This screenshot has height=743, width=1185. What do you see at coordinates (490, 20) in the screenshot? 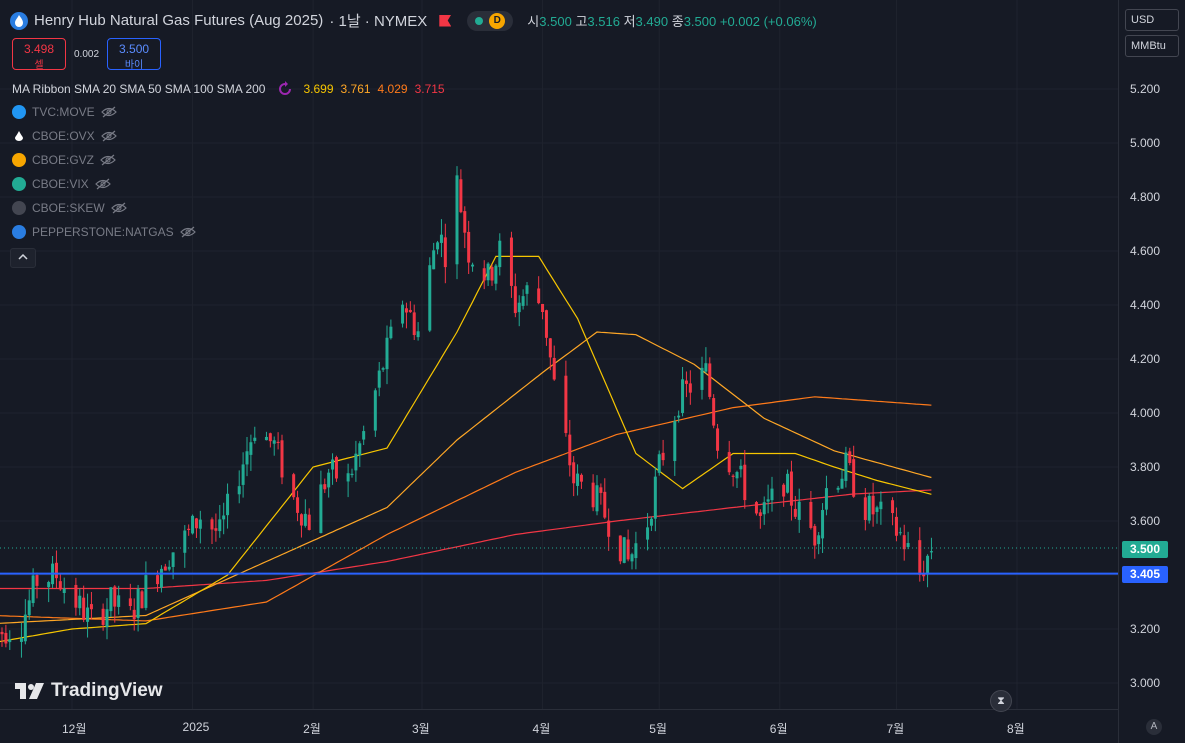
I see `market-status: D` at bounding box center [490, 20].